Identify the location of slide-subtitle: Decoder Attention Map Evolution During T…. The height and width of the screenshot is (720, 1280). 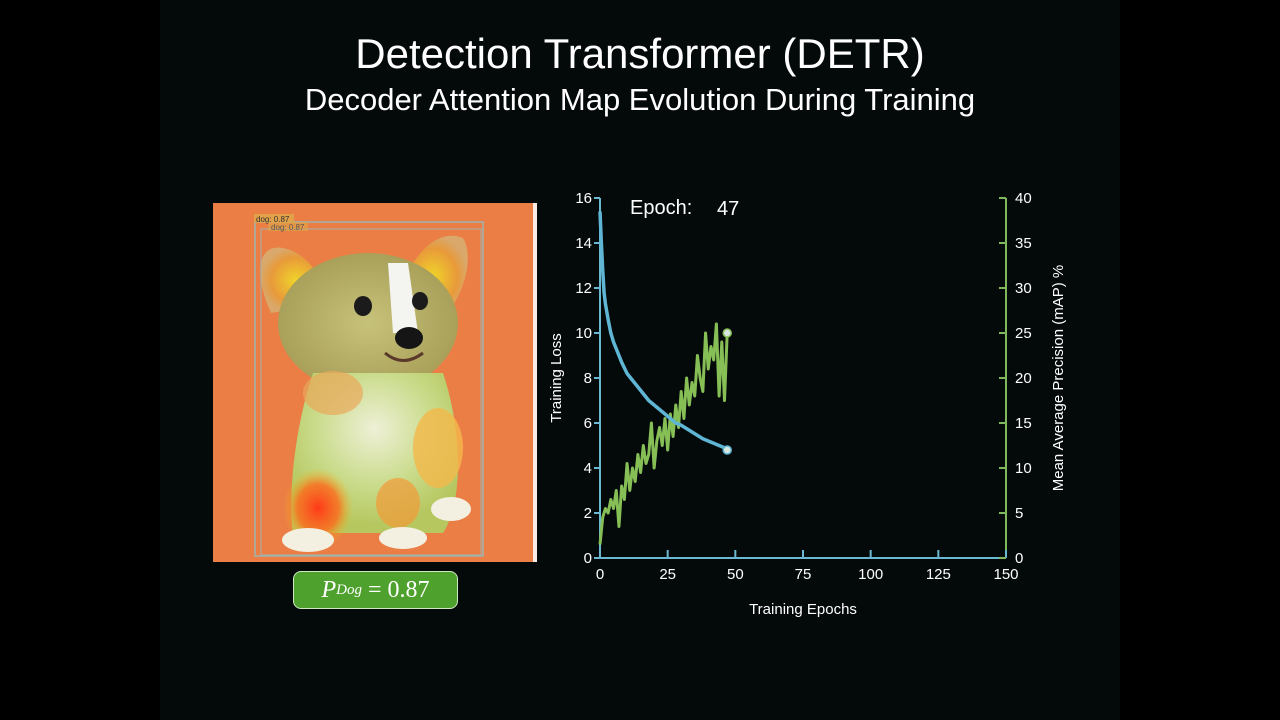
(640, 99).